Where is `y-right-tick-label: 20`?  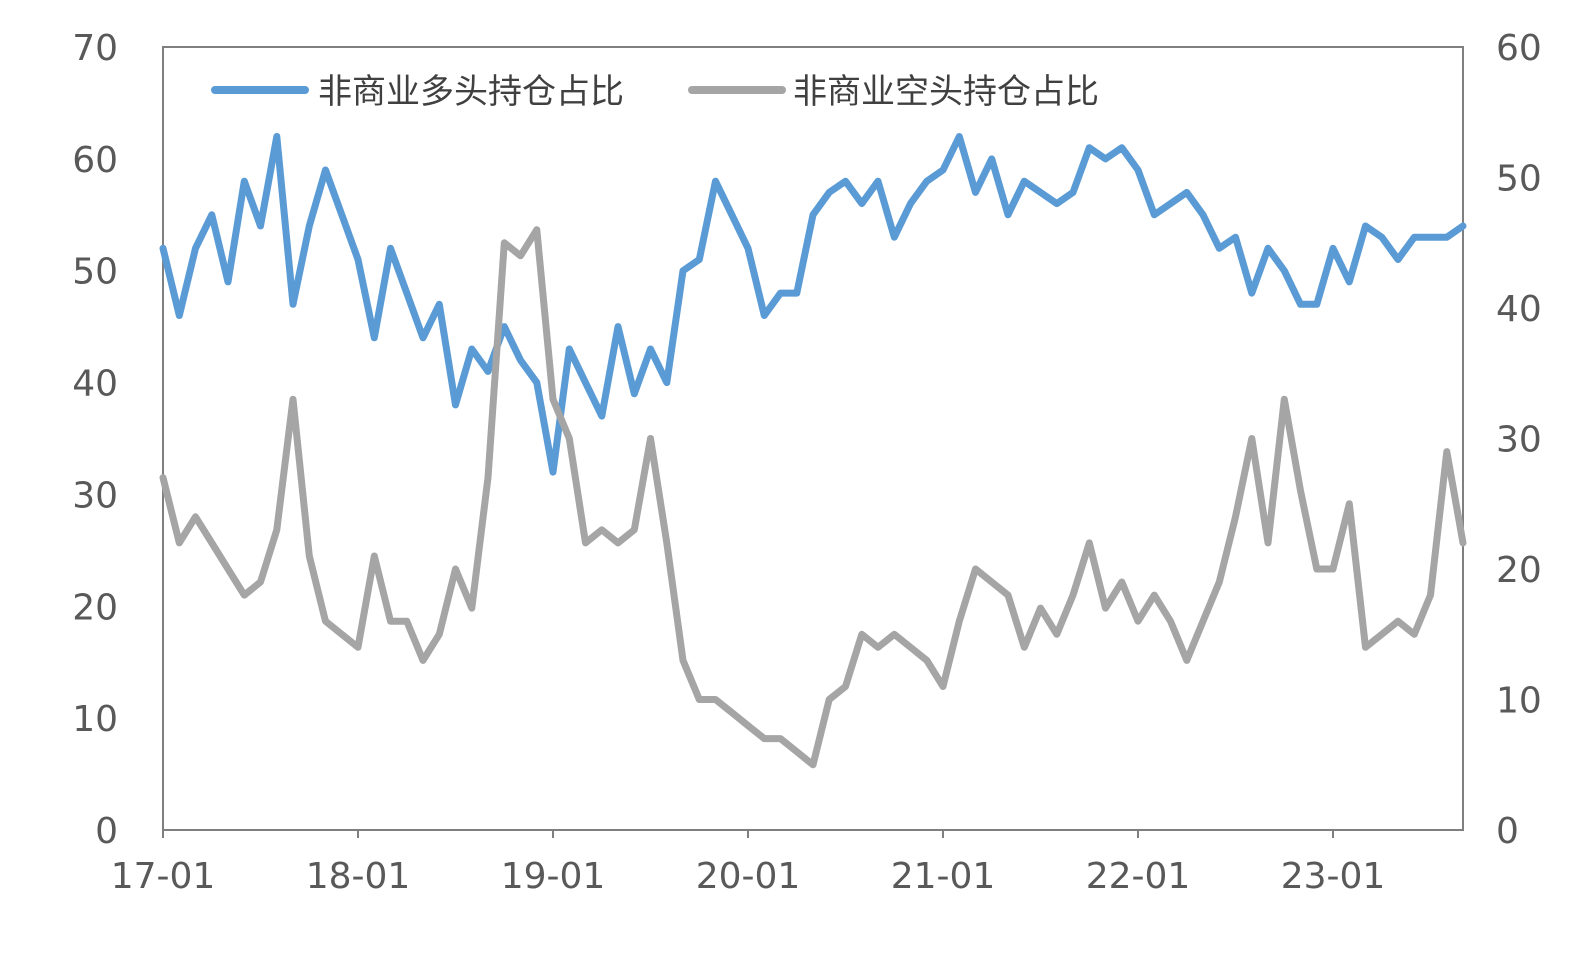
y-right-tick-label: 20 is located at coordinates (1519, 570).